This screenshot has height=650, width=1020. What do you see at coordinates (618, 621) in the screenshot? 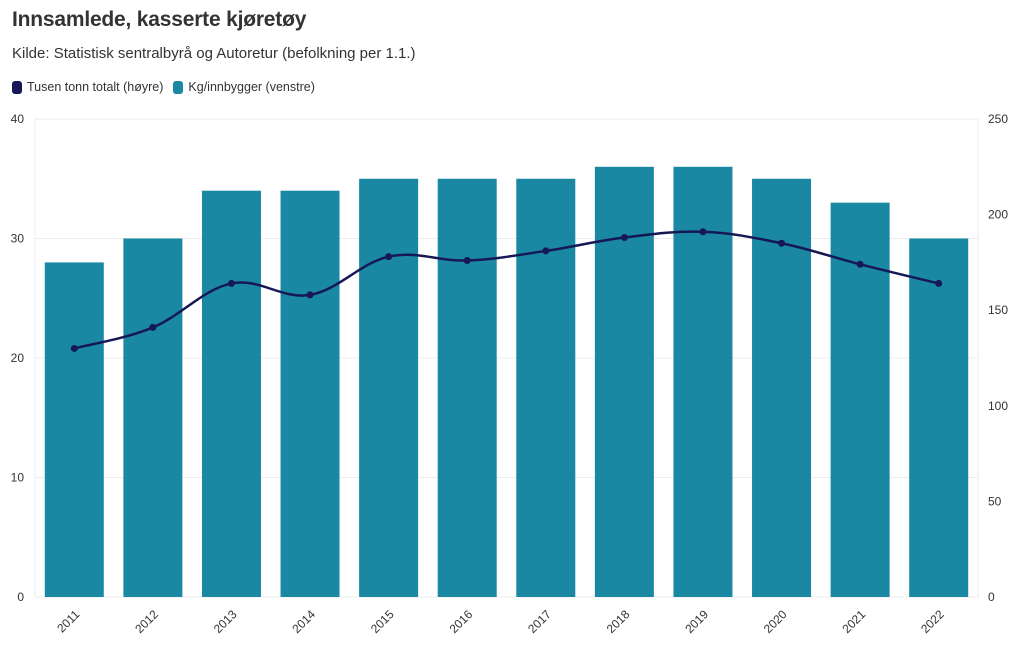
I see `x-axis-tick-label: 2018` at bounding box center [618, 621].